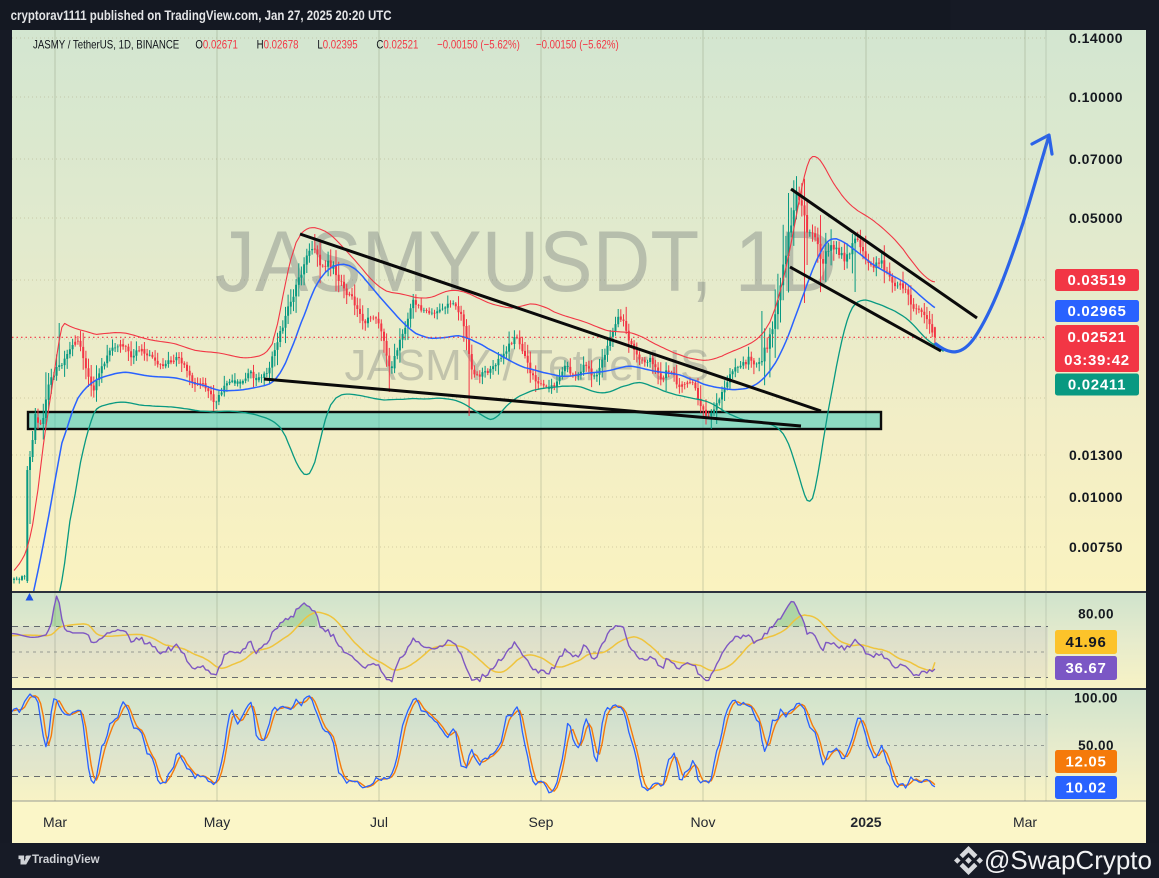 The height and width of the screenshot is (878, 1159). Describe the element at coordinates (526, 262) in the screenshot. I see `svg-text: JASMYUSDT, 1D` at that location.